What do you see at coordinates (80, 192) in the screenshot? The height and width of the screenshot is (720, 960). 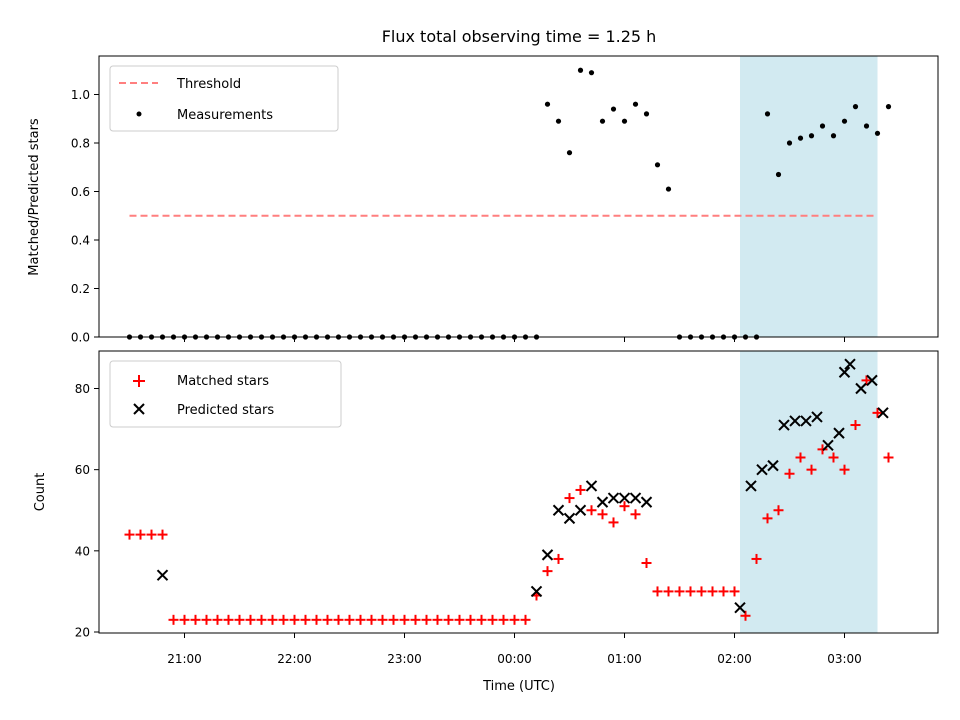 I see `top-y-tick-label: 0.6` at bounding box center [80, 192].